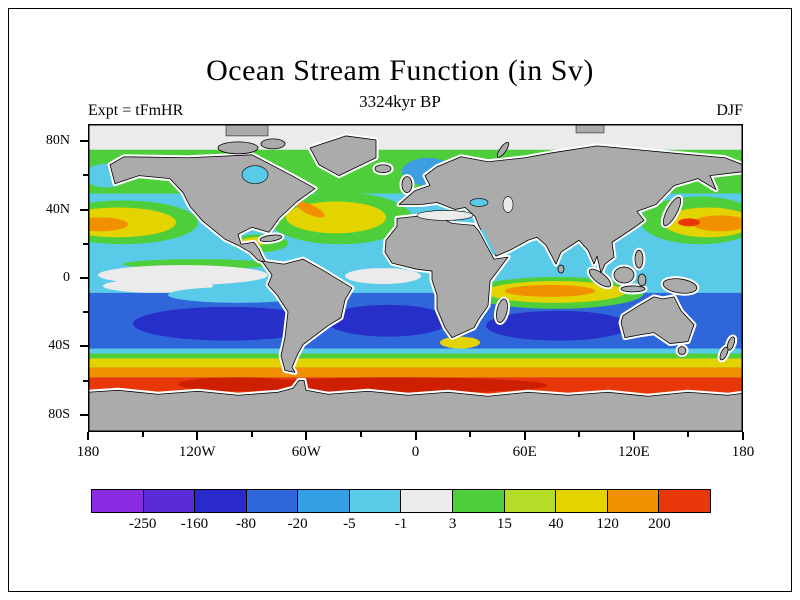 Image resolution: width=800 pixels, height=600 pixels. Describe the element at coordinates (508, 204) in the screenshot. I see `caspian-sea` at that location.